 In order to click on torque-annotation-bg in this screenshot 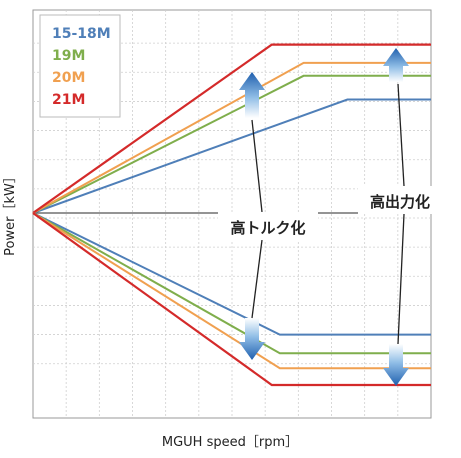, I will do `click(268, 226)`.